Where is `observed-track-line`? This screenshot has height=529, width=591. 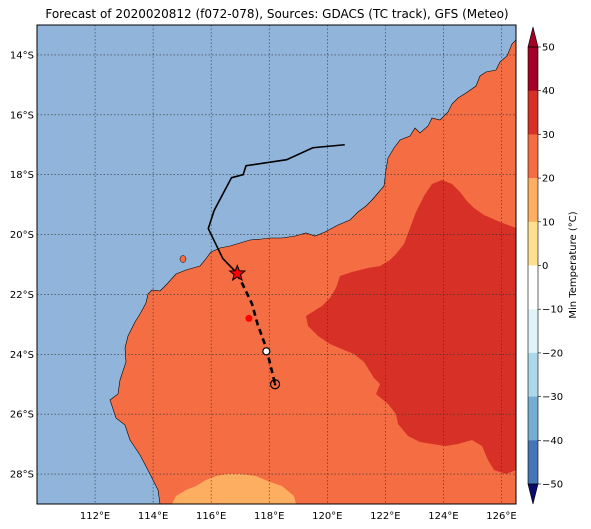 observed-track-line is located at coordinates (276, 209).